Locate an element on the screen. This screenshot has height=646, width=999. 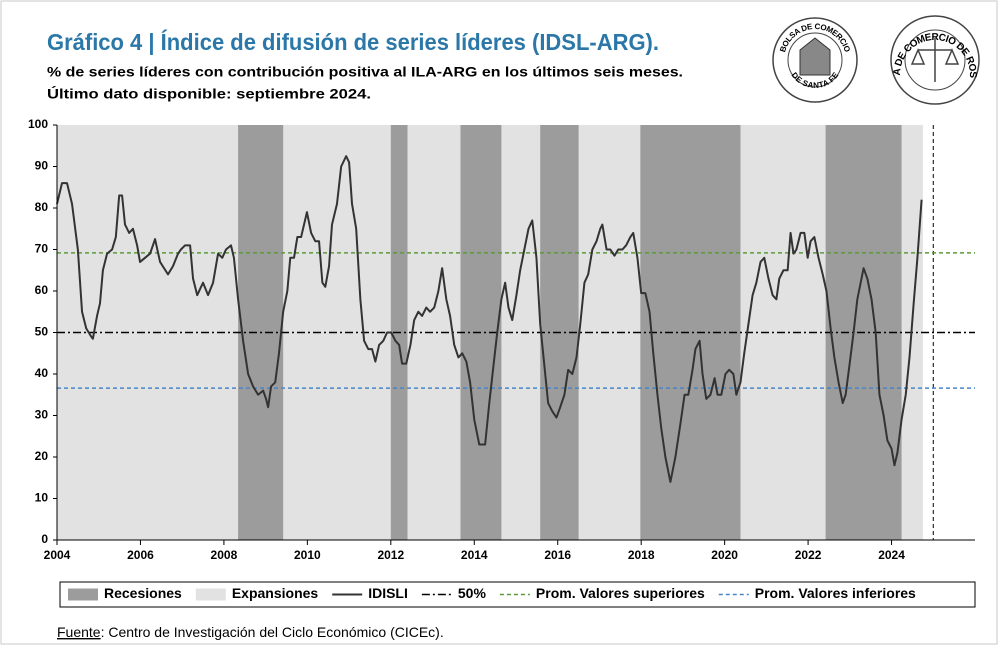
y-tick-label: 100 is located at coordinates (38, 124).